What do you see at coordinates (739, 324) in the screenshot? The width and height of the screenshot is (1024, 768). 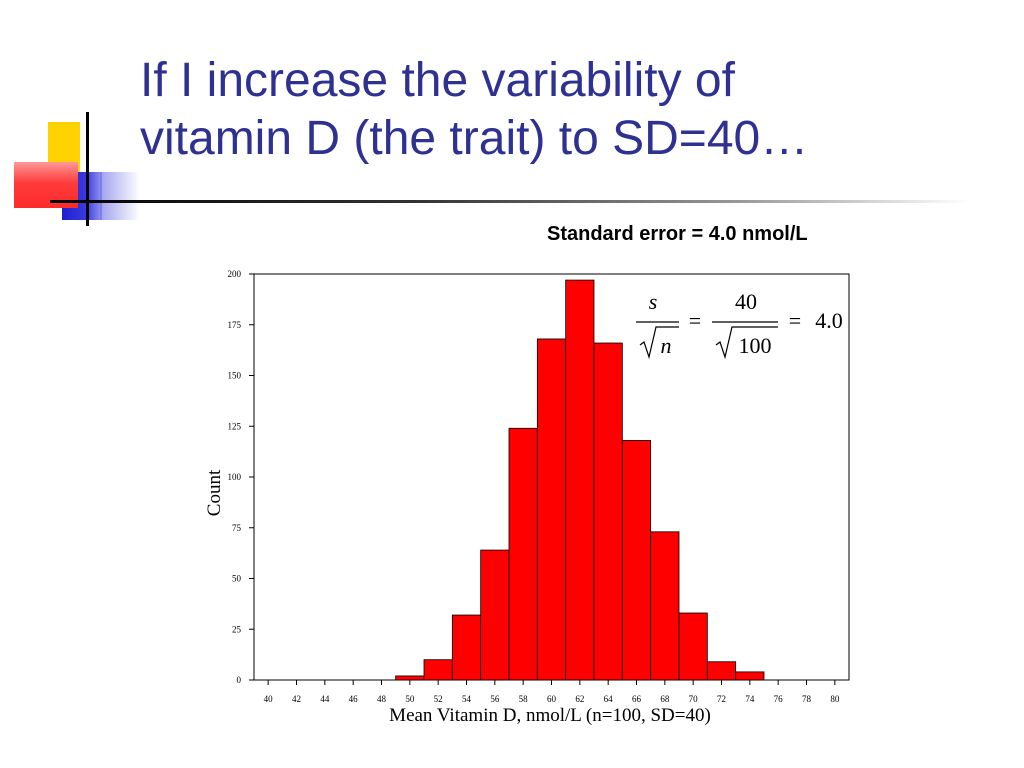 I see `standard-error-equation: s n = 40 100 = 4.0` at bounding box center [739, 324].